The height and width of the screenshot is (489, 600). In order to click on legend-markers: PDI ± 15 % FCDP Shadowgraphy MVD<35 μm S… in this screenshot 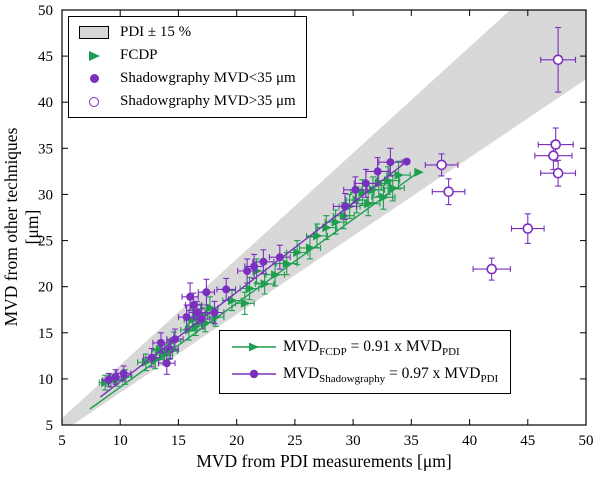, I will do `click(187, 67)`.